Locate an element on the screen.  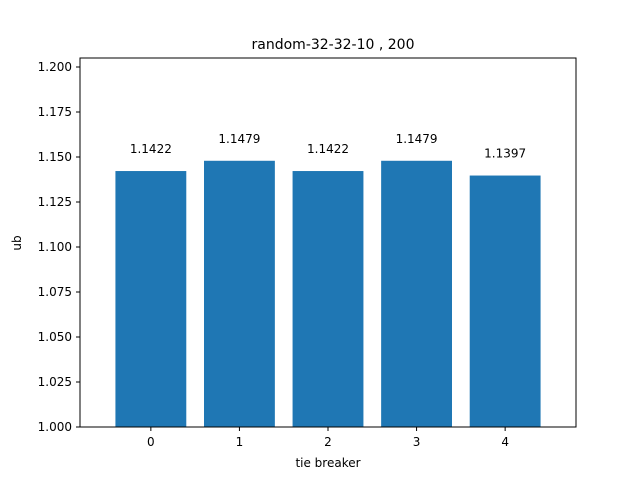
y-tick-label: 1.200 is located at coordinates (55, 67).